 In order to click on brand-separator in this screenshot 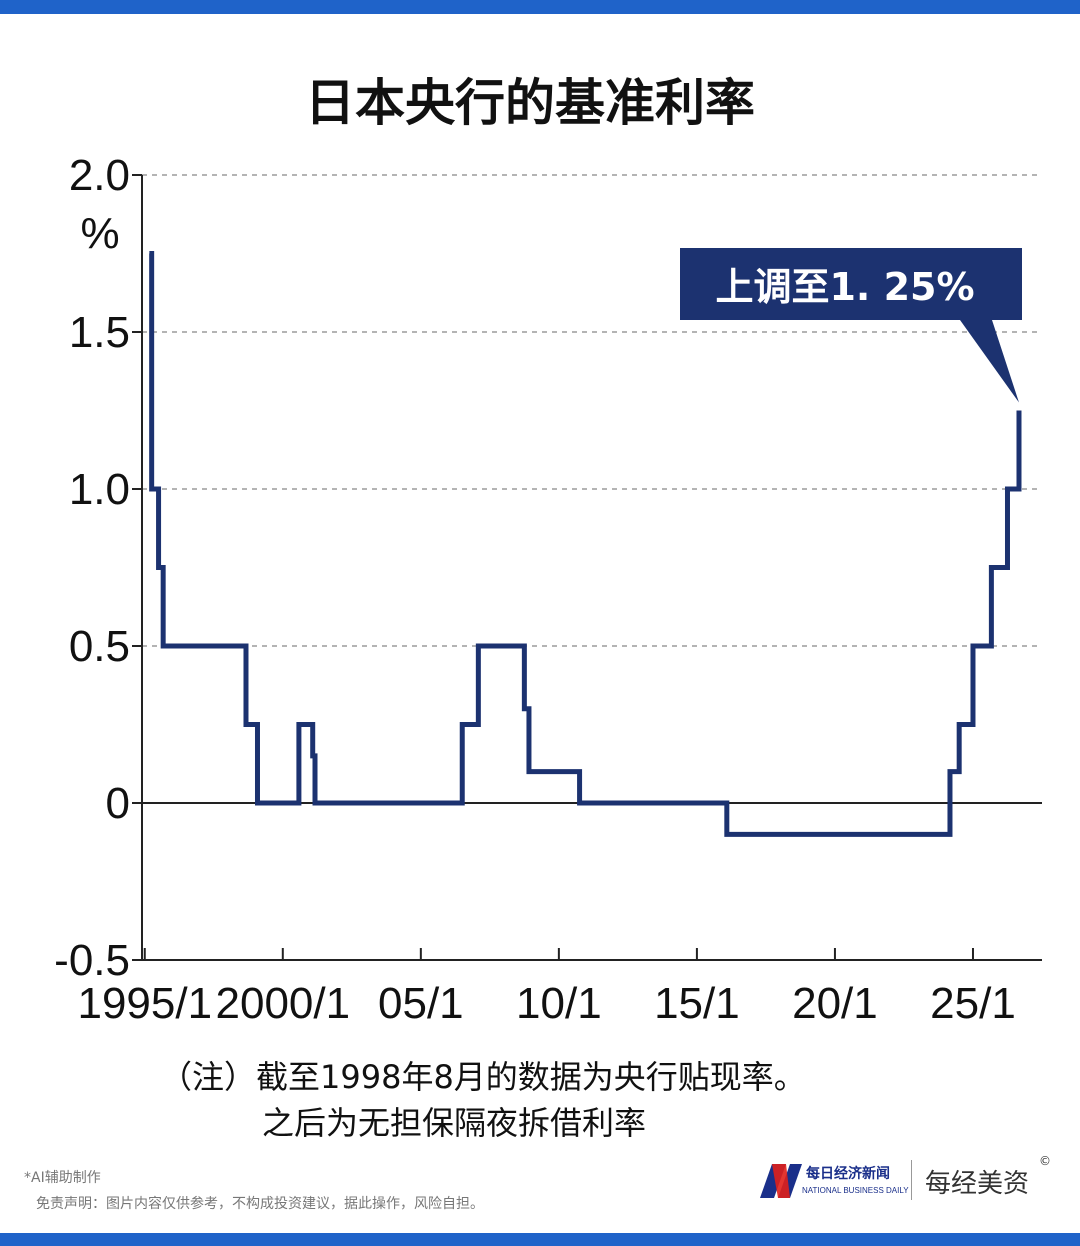, I will do `click(911, 1180)`.